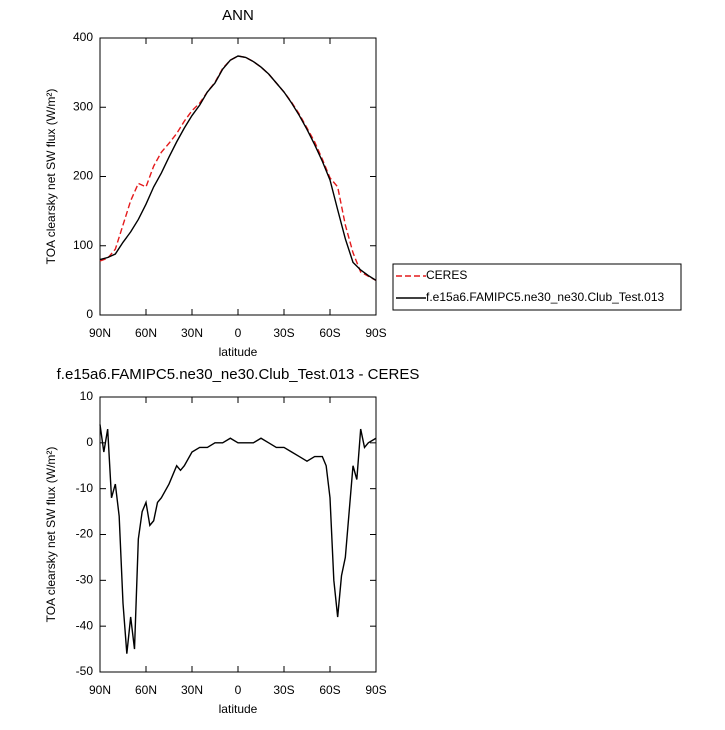 The height and width of the screenshot is (730, 725). I want to click on y-tick-label: 300, so click(83, 106).